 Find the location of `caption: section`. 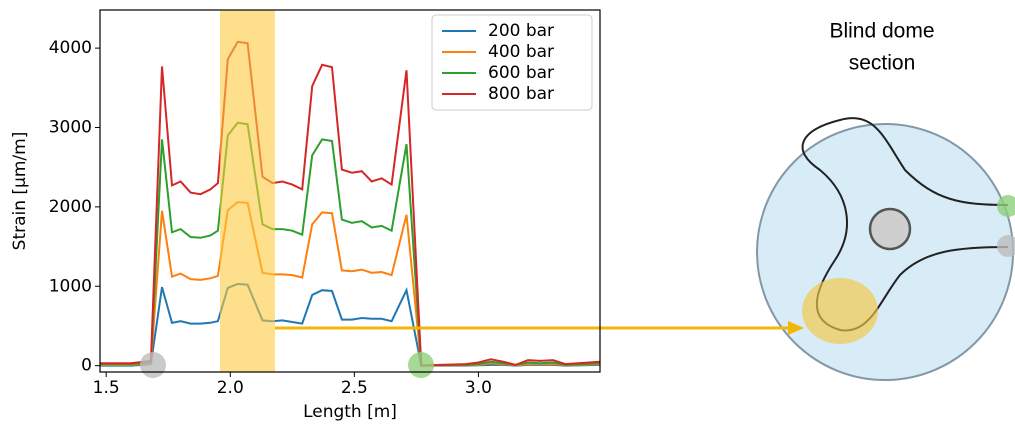

caption: section is located at coordinates (882, 63).